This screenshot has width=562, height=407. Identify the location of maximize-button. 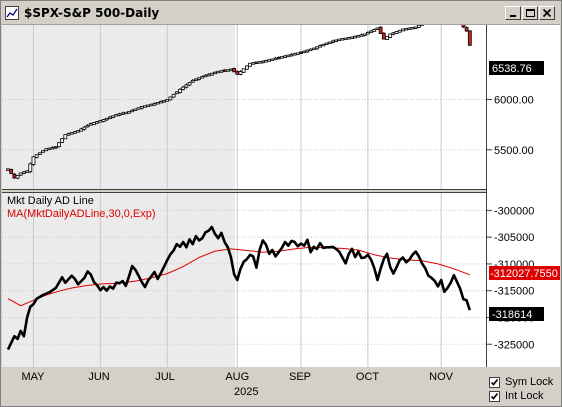
(530, 13).